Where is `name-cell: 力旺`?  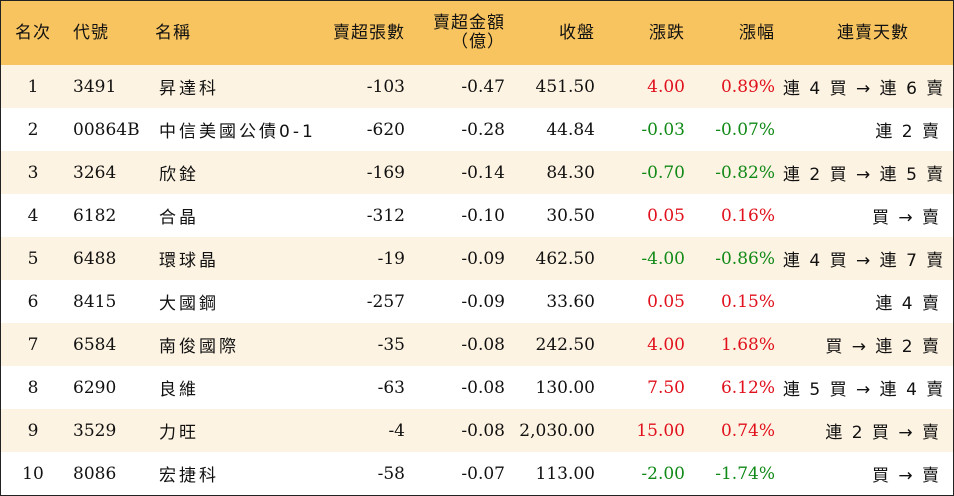 name-cell: 力旺 is located at coordinates (179, 433).